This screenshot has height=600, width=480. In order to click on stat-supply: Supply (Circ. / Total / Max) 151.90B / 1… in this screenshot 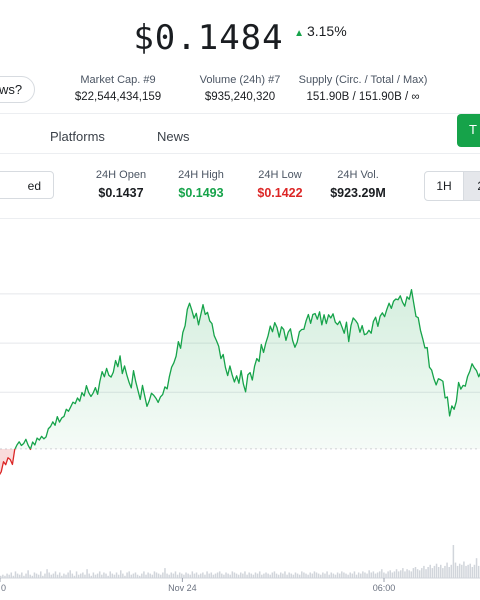, I will do `click(363, 88)`.